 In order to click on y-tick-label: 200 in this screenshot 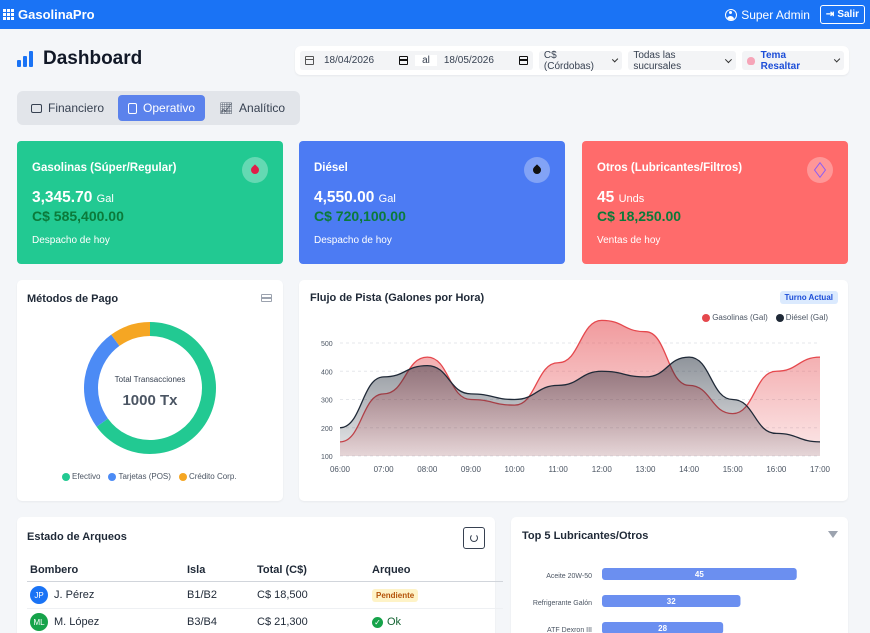, I will do `click(327, 429)`.